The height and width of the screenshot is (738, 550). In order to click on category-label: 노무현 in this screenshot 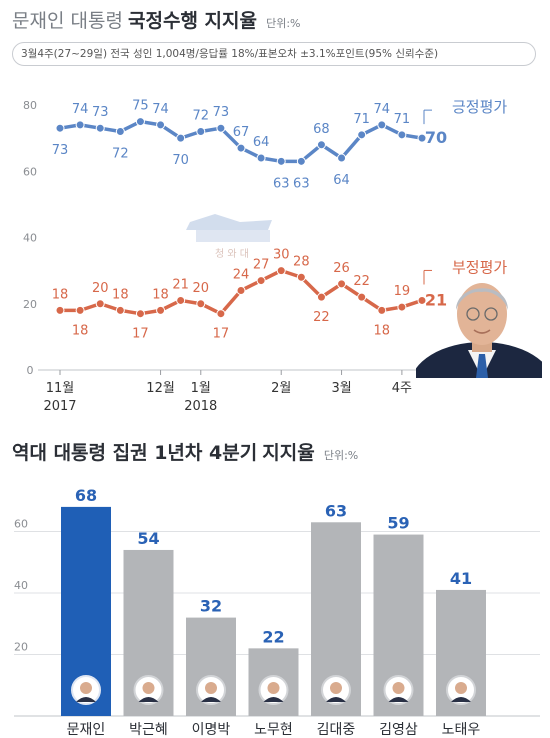, I will do `click(273, 730)`.